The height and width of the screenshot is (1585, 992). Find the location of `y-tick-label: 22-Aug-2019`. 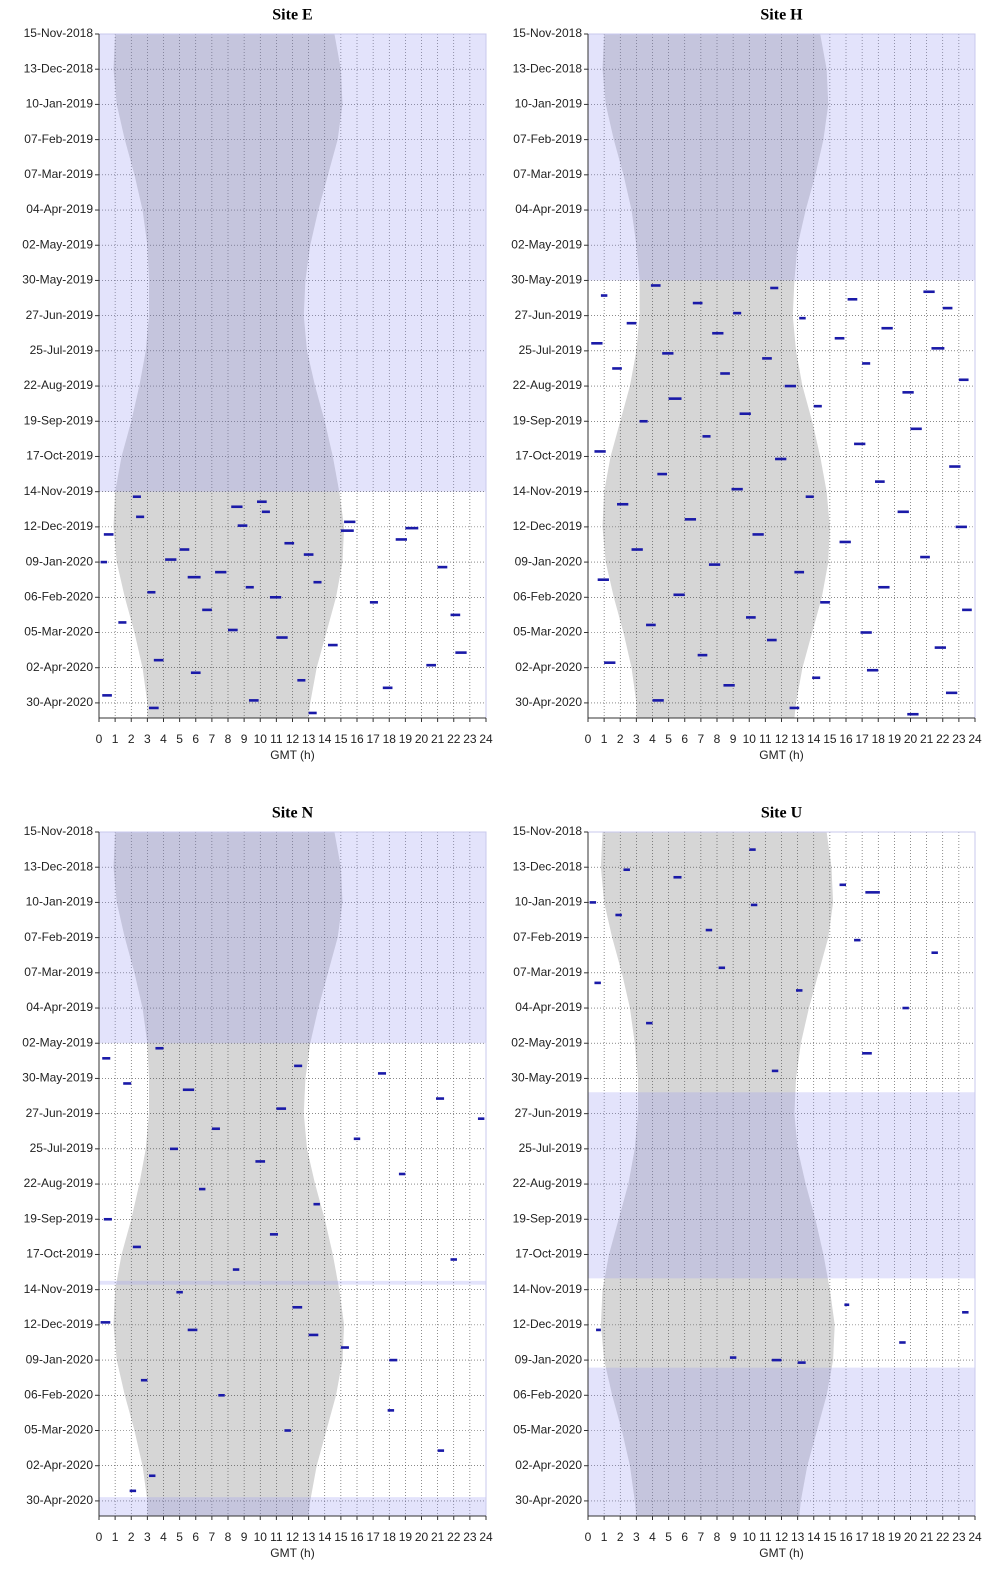

y-tick-label: 22-Aug-2019 is located at coordinates (59, 385).